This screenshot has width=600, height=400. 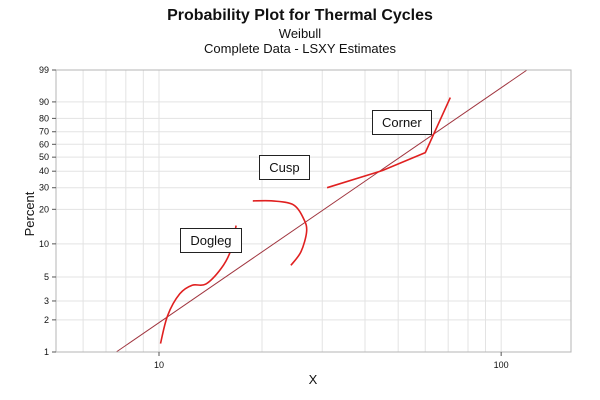 What do you see at coordinates (284, 168) in the screenshot?
I see `annotation-cusp: Cusp` at bounding box center [284, 168].